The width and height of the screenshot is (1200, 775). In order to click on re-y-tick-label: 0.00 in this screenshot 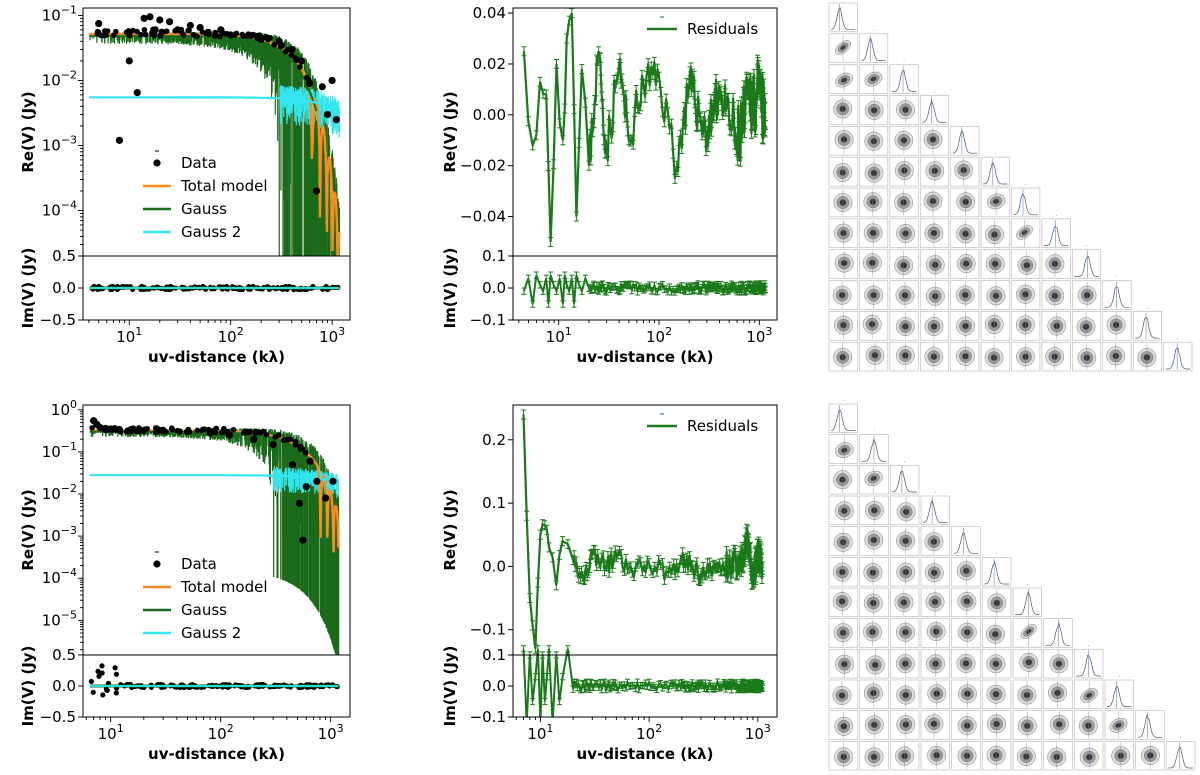, I will do `click(489, 115)`.